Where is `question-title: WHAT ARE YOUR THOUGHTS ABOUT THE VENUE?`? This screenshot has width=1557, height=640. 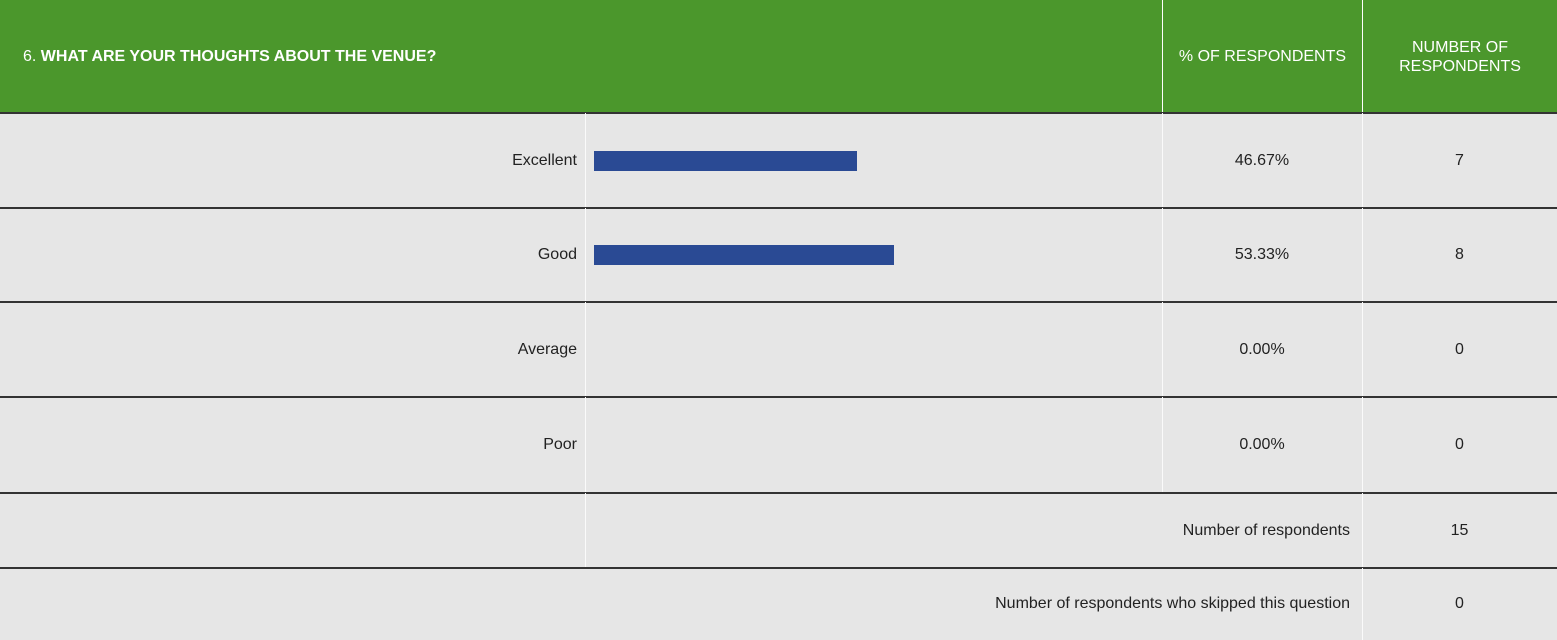
question-title: WHAT ARE YOUR THOUGHTS ABOUT THE VENUE? is located at coordinates (238, 56).